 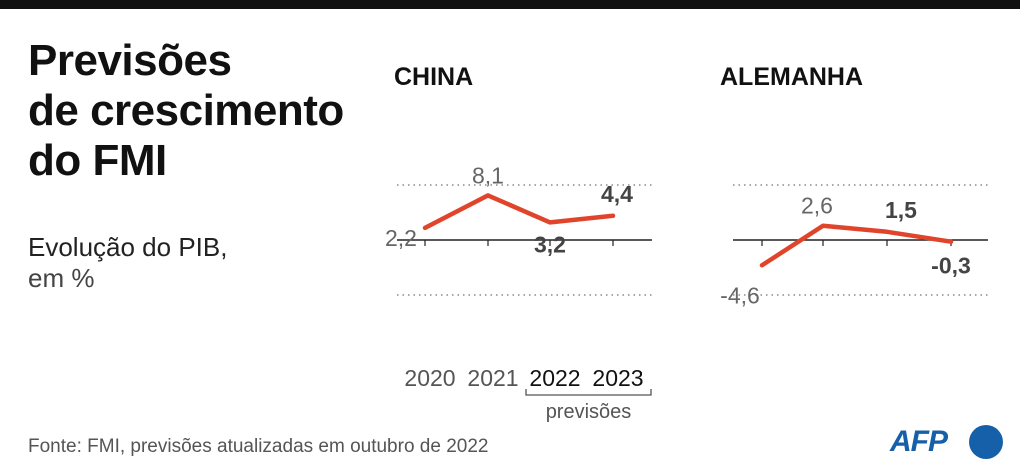 I want to click on title-line-2: de crescimento, so click(x=186, y=111).